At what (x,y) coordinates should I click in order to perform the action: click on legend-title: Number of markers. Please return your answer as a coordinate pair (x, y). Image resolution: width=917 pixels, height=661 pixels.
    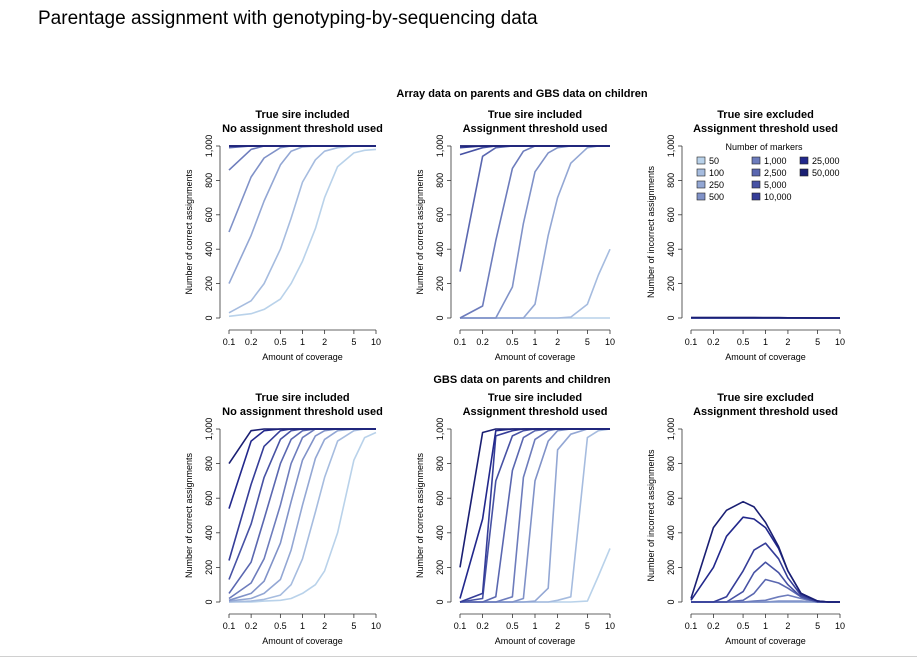
    Looking at the image, I should click on (764, 147).